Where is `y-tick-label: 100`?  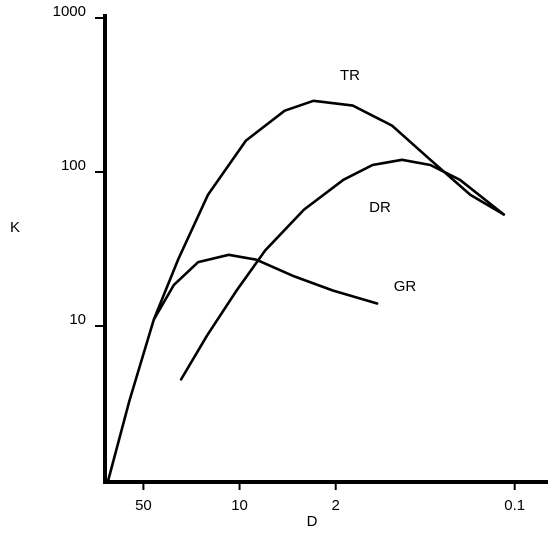 y-tick-label: 100 is located at coordinates (73, 165).